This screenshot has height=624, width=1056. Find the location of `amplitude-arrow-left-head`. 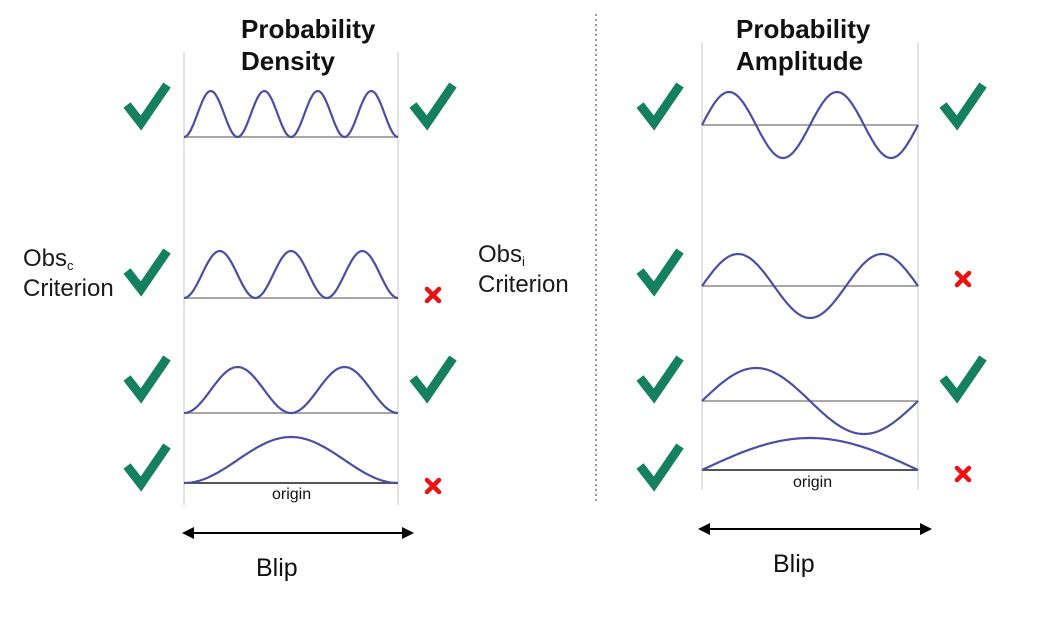

amplitude-arrow-left-head is located at coordinates (704, 529).